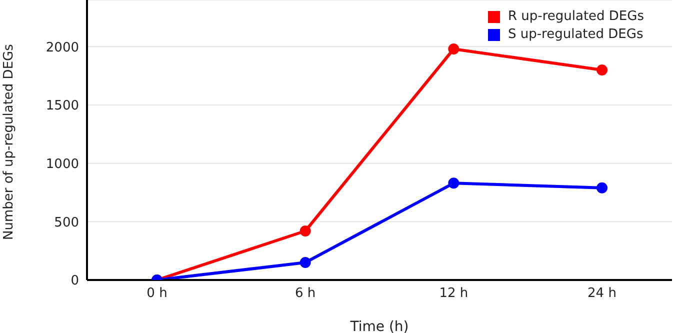 This screenshot has width=680, height=333. Describe the element at coordinates (74, 281) in the screenshot. I see `y-tick-label: 0` at that location.